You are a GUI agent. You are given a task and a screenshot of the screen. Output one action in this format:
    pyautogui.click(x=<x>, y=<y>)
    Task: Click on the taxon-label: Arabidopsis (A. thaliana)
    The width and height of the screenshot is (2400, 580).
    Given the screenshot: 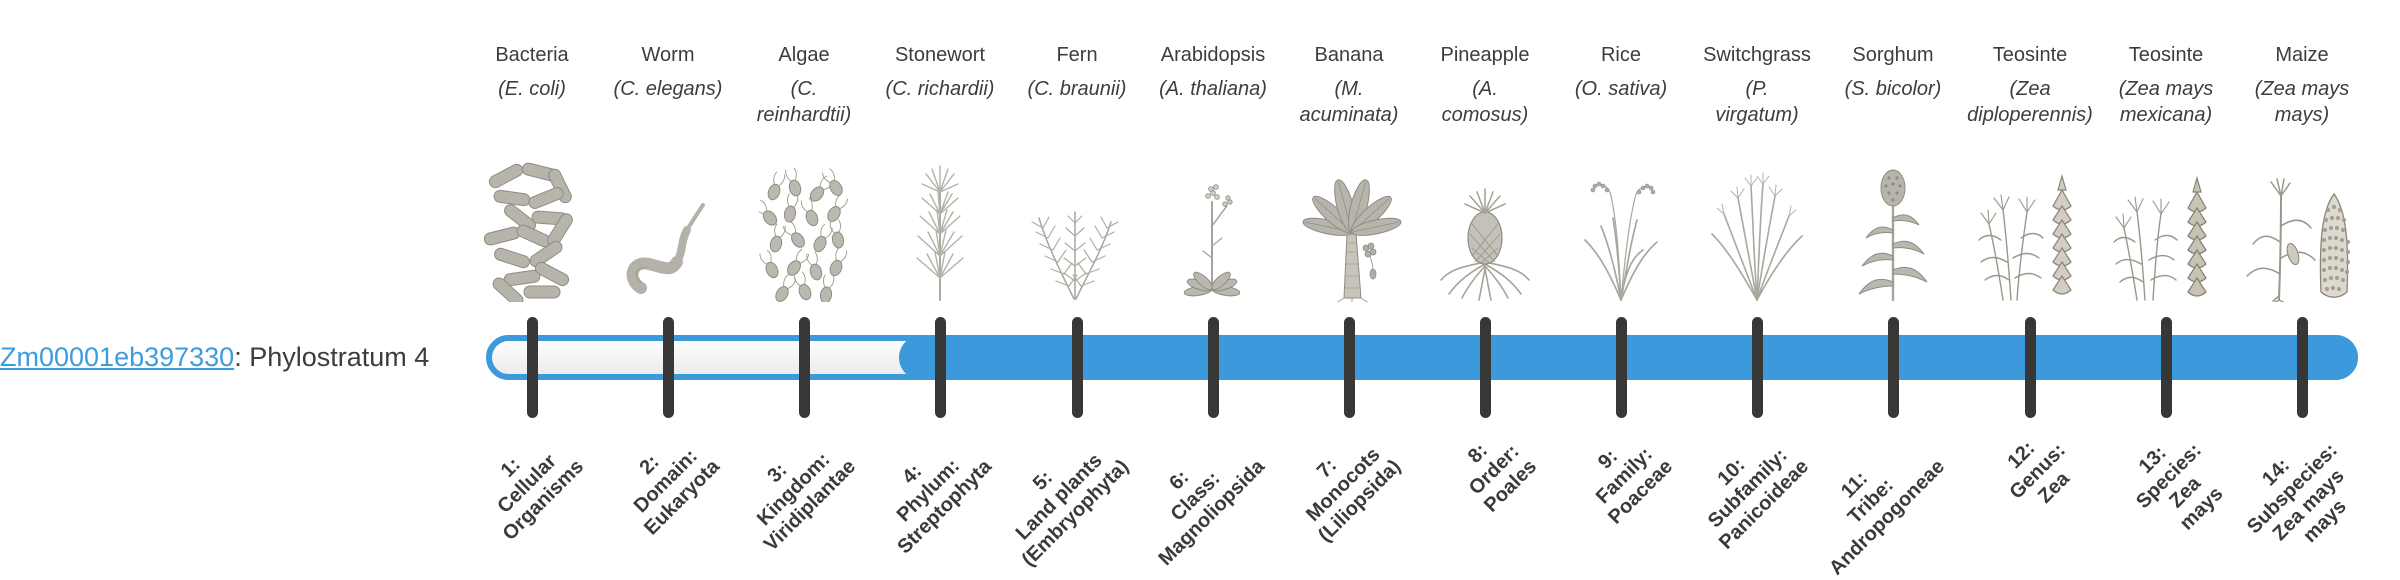 What is the action you would take?
    pyautogui.click(x=1213, y=72)
    